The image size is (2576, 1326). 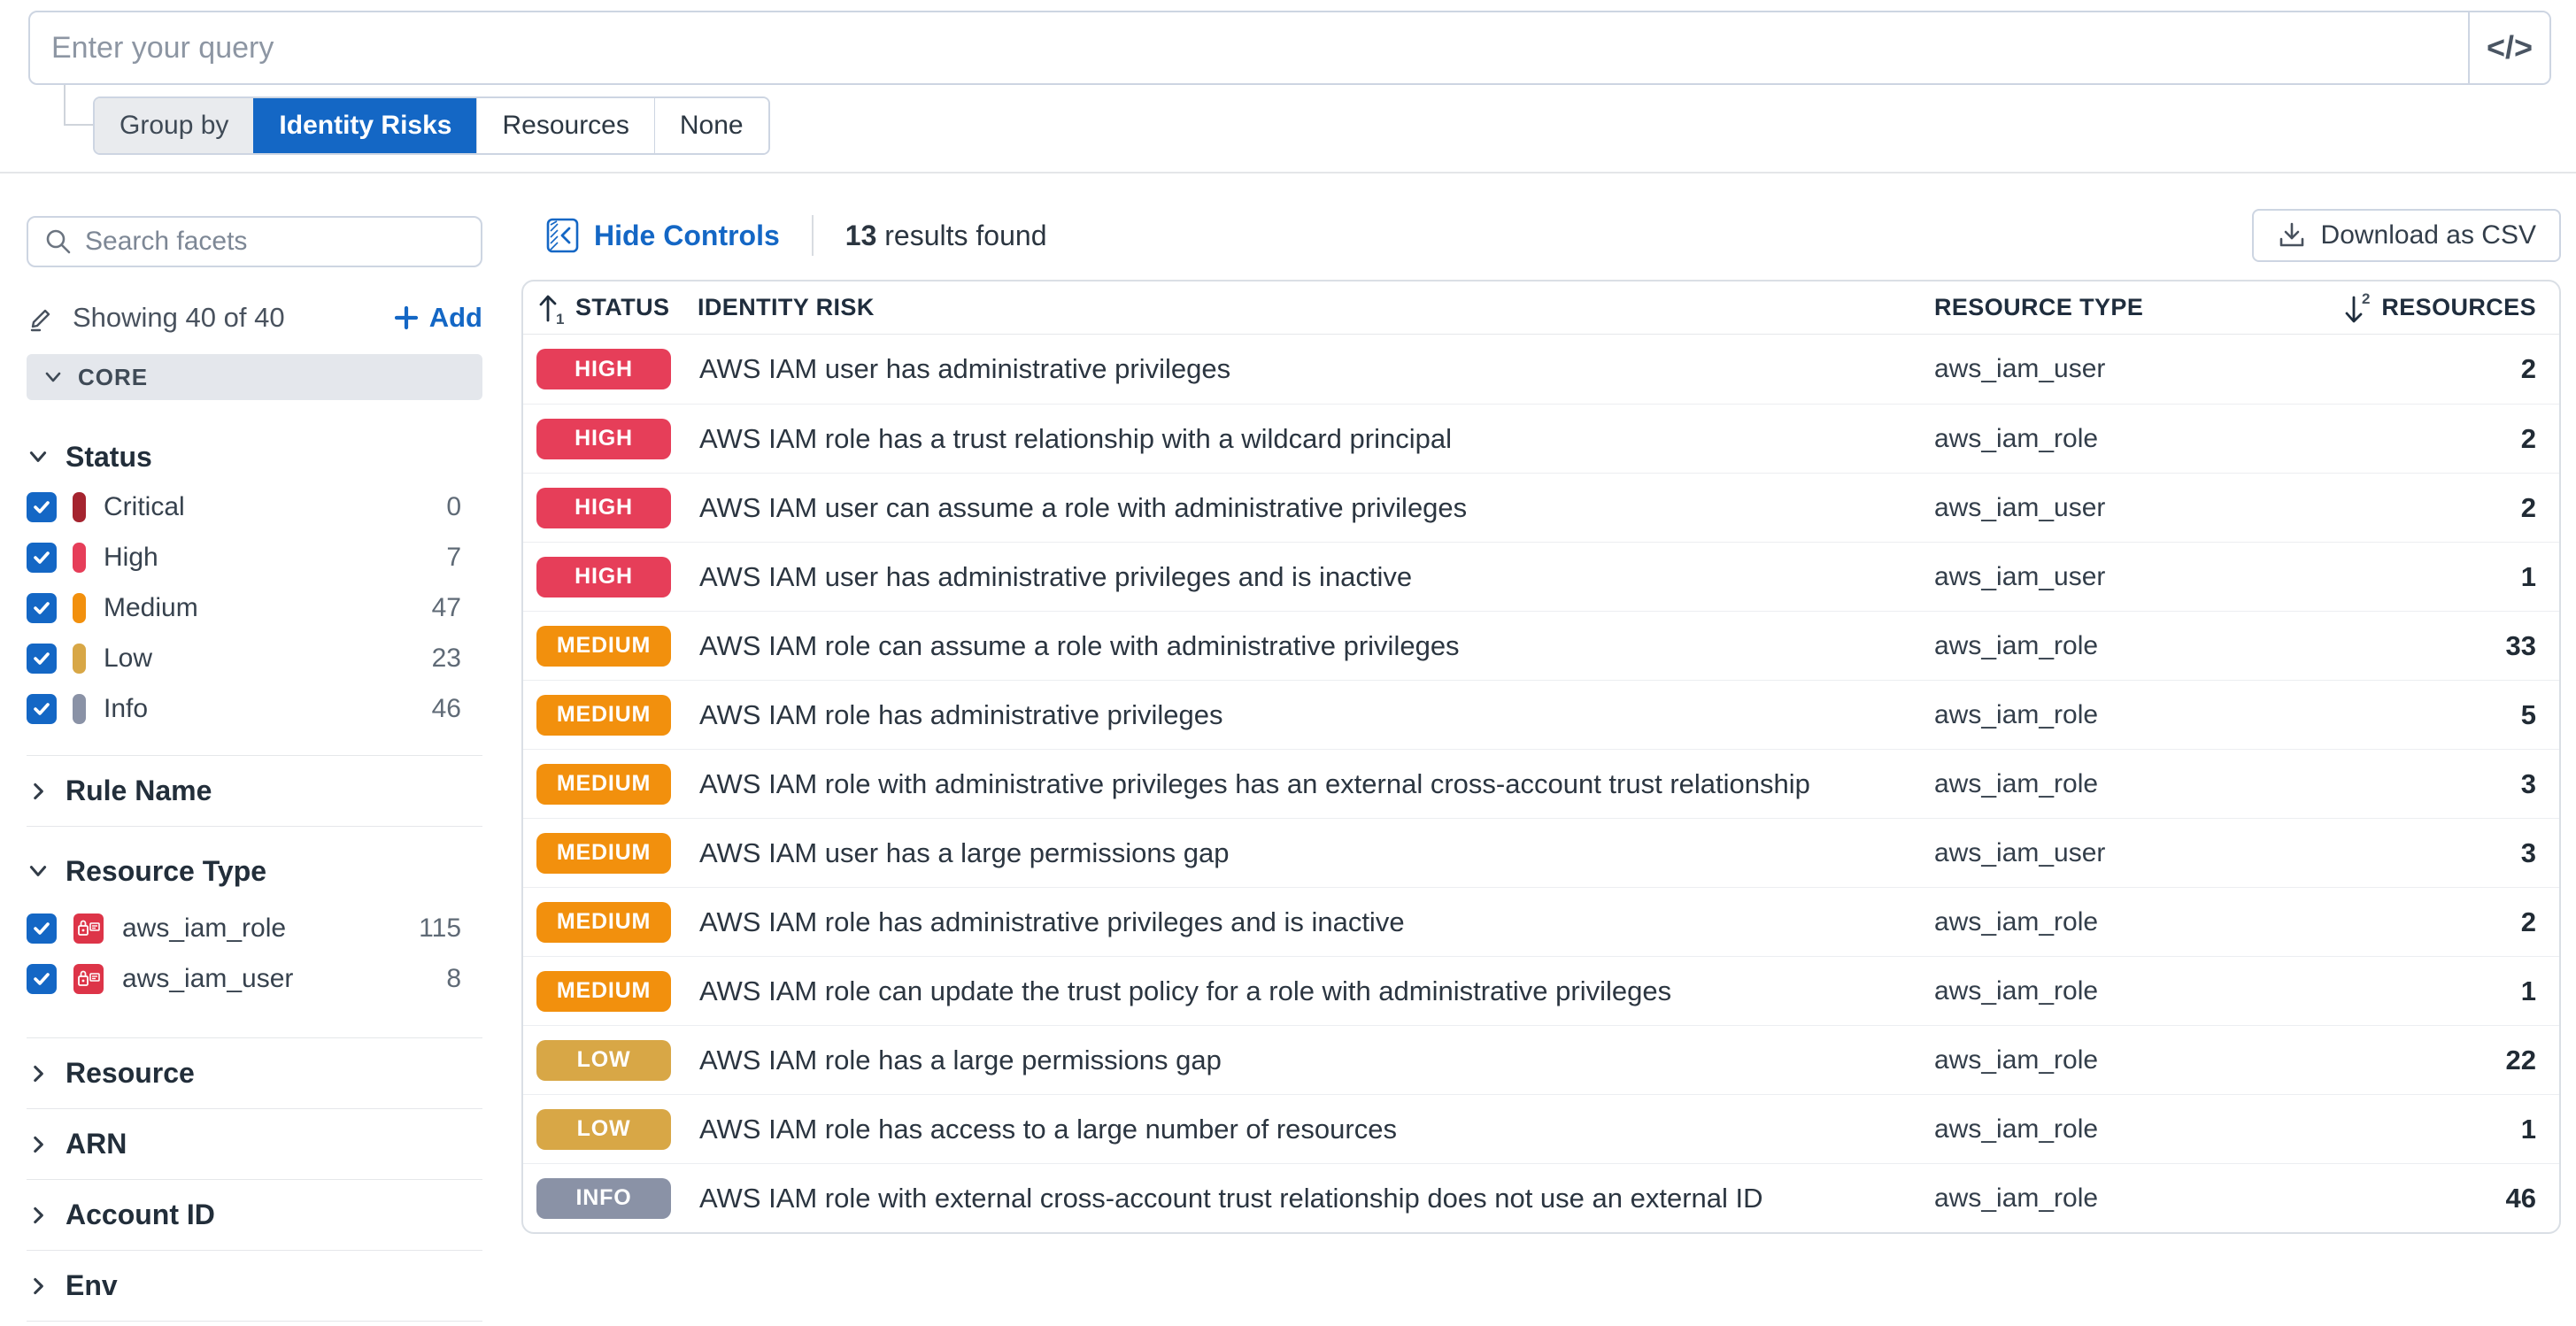 What do you see at coordinates (1316, 307) in the screenshot?
I see `column-header-identity-risk: IDENTITY RISK` at bounding box center [1316, 307].